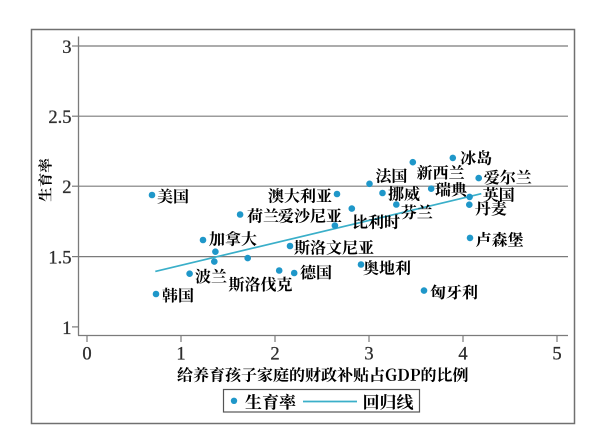  Describe the element at coordinates (86, 355) in the screenshot. I see `svg-text: 0` at that location.